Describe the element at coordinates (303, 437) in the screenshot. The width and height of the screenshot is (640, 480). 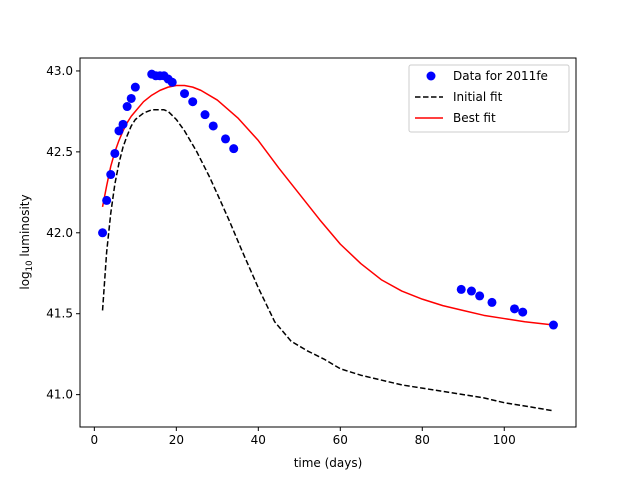
I see `x-axis-ticks: 0 20 40 60 80 100` at that location.